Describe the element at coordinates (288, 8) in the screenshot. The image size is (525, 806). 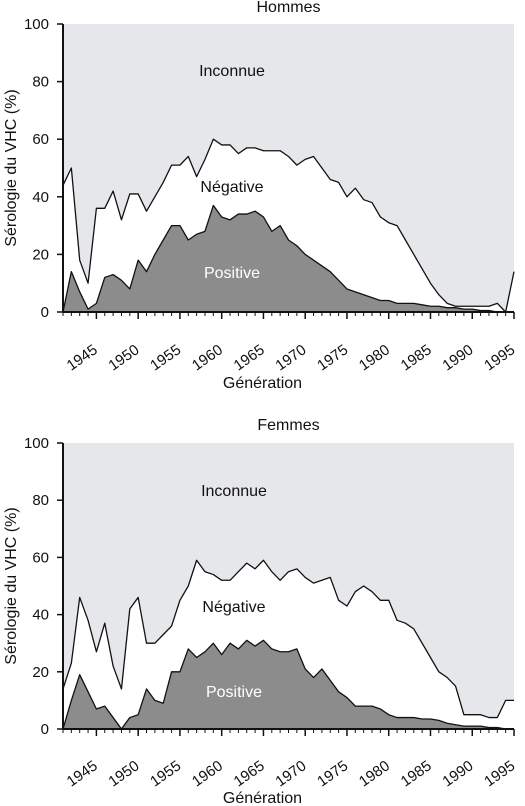
I see `chart-title: Hommes` at that location.